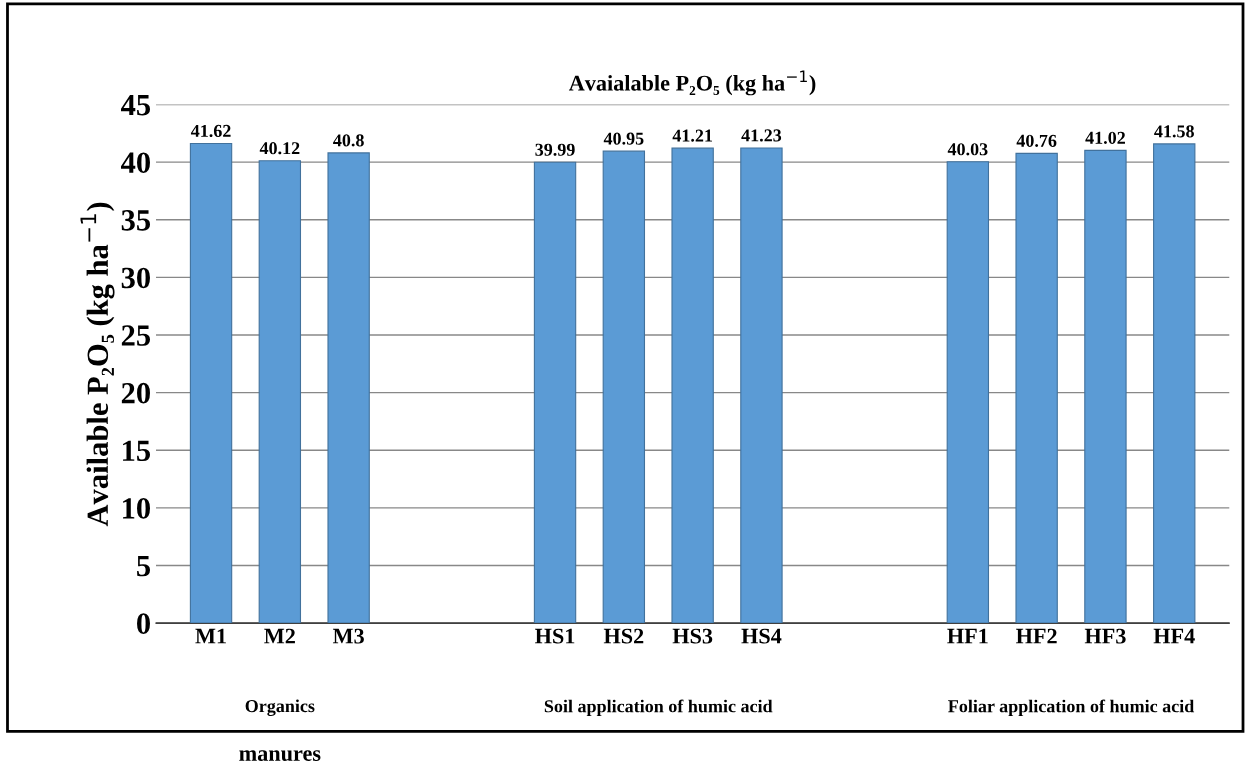  Describe the element at coordinates (761, 135) in the screenshot. I see `data-label: 41.23` at that location.